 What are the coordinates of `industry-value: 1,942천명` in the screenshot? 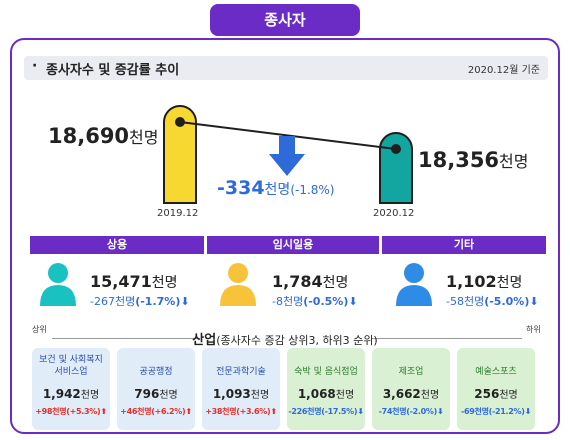 It's located at (71, 393).